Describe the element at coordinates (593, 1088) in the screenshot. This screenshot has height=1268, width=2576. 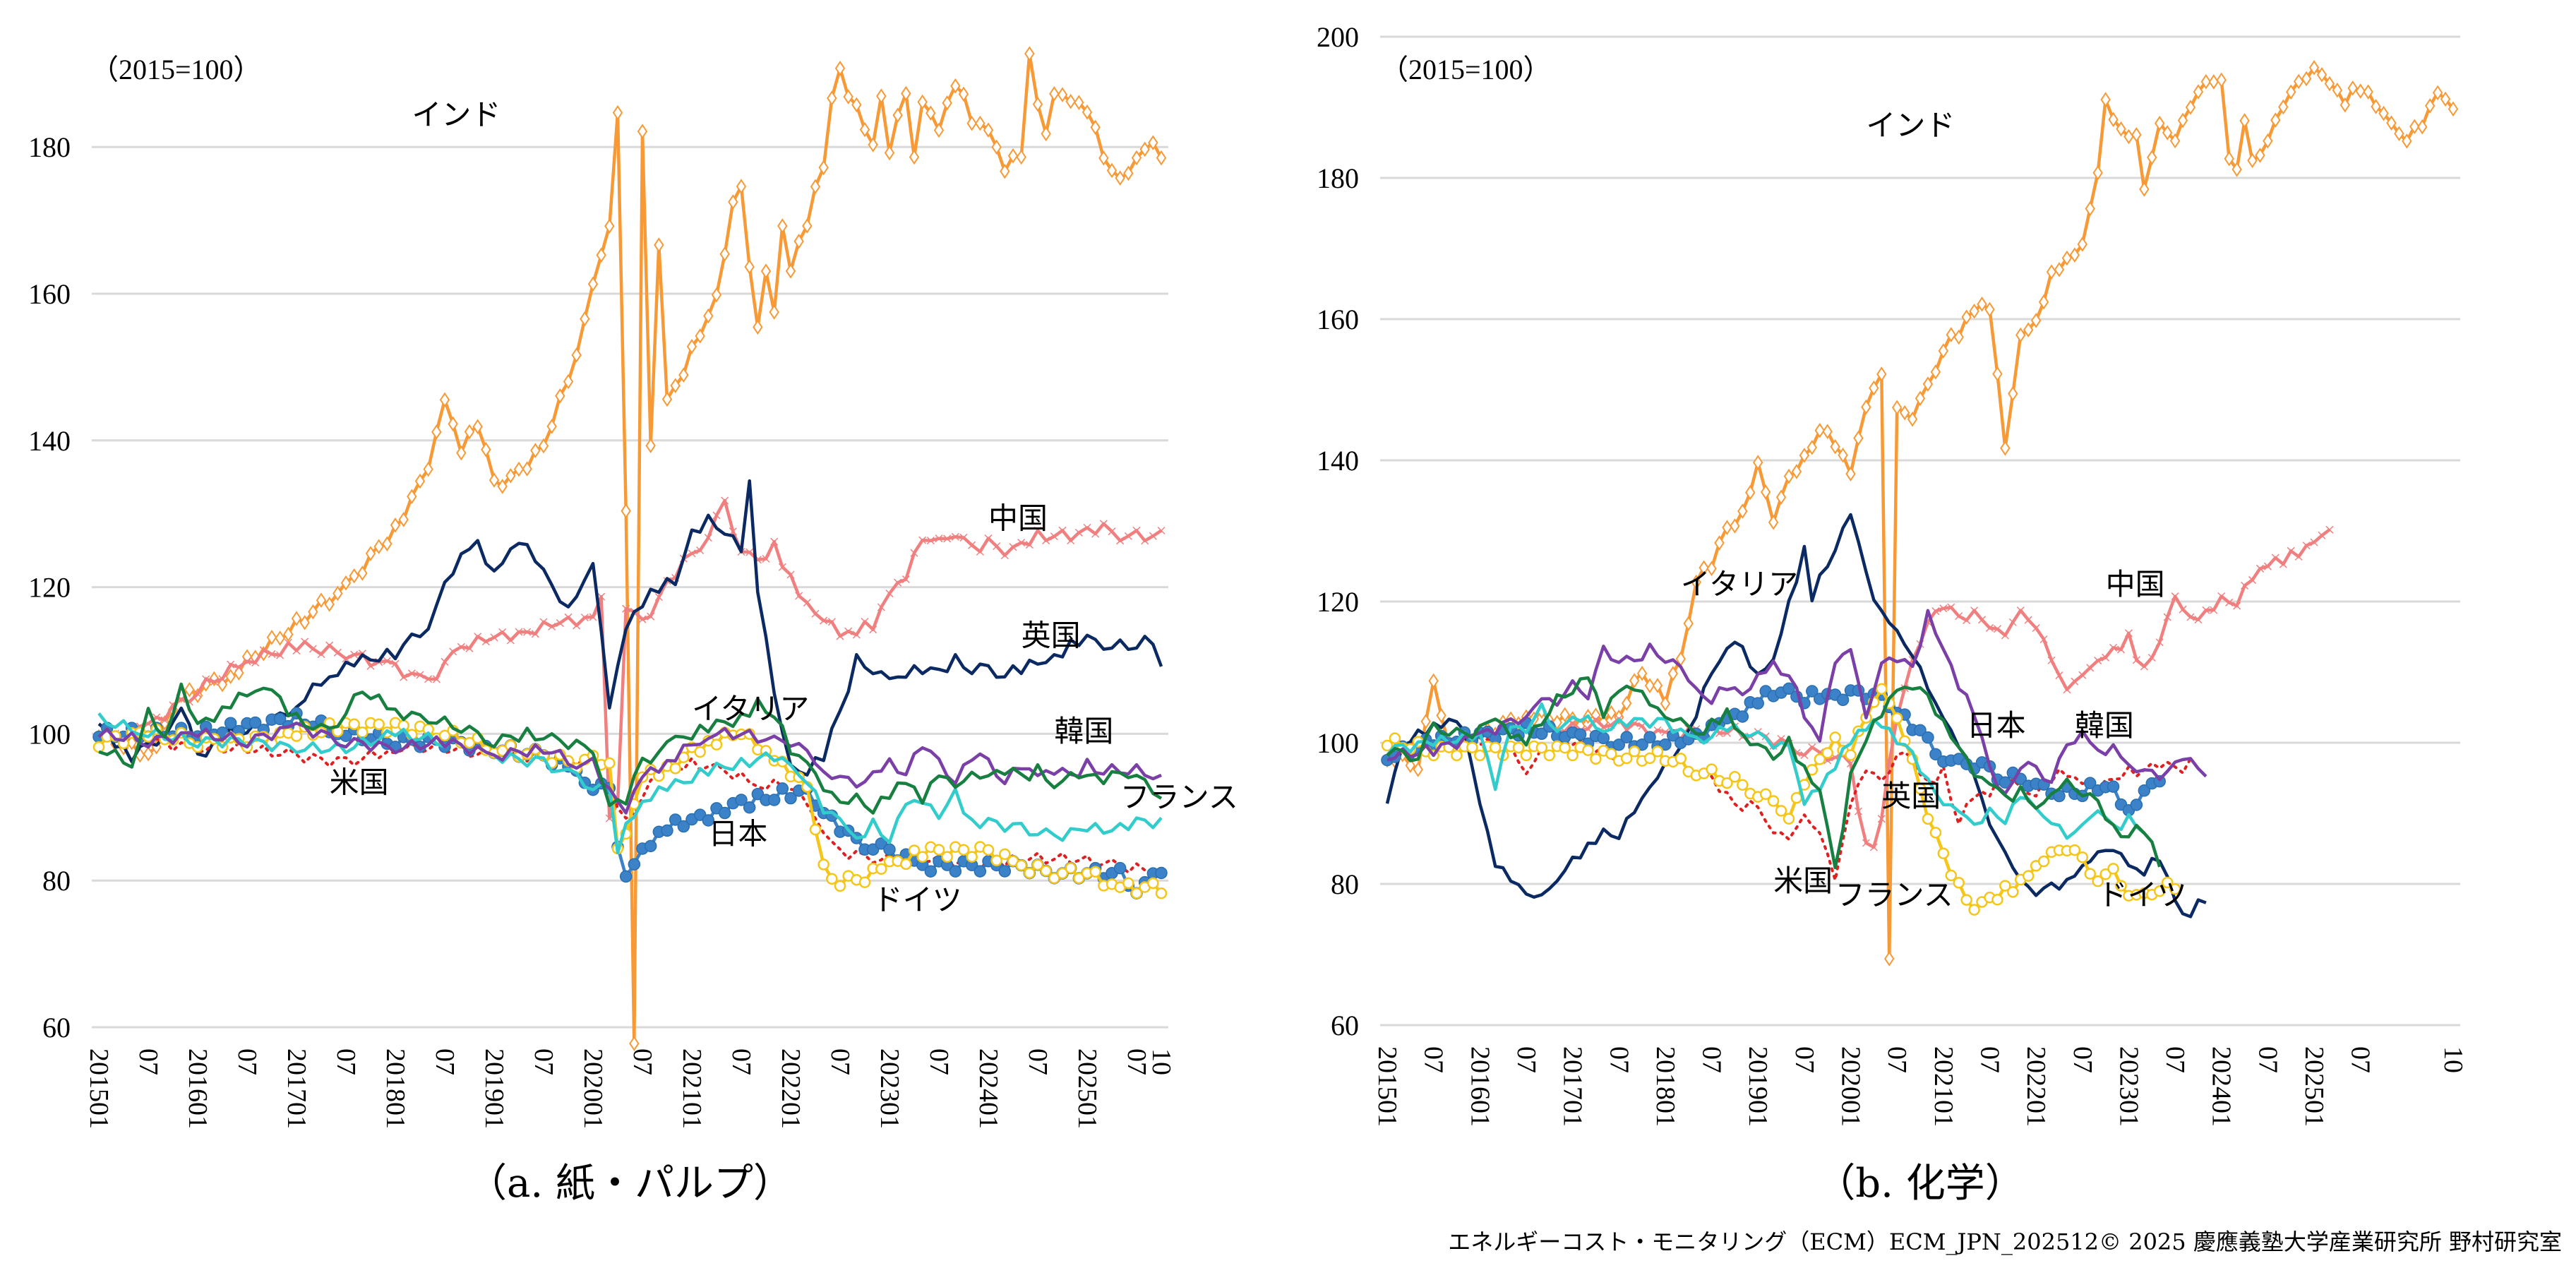
I see `x-tick-label: 202001` at that location.